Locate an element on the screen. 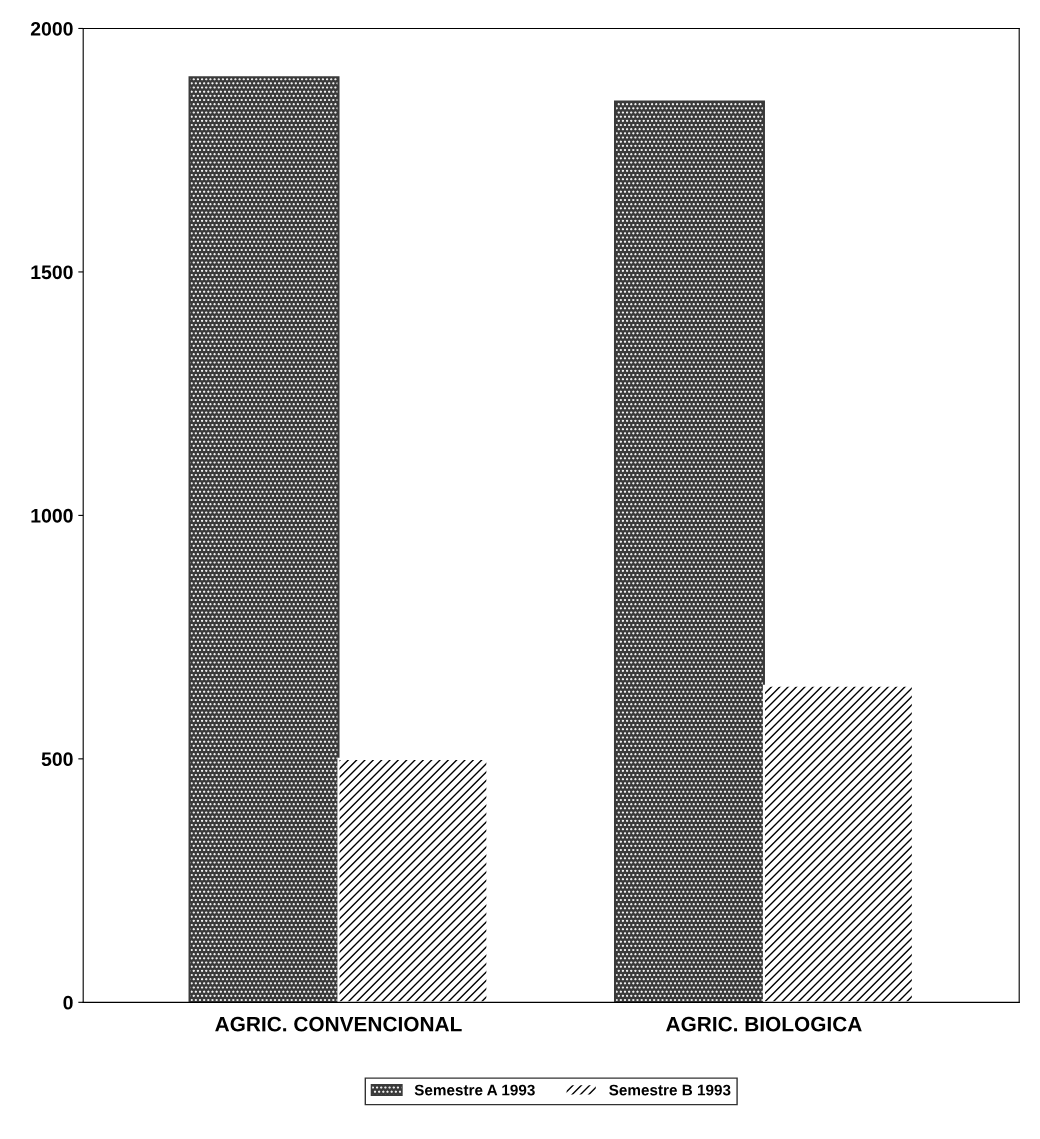 This screenshot has width=1040, height=1139. legend-label: Semestre B 1993 is located at coordinates (670, 1090).